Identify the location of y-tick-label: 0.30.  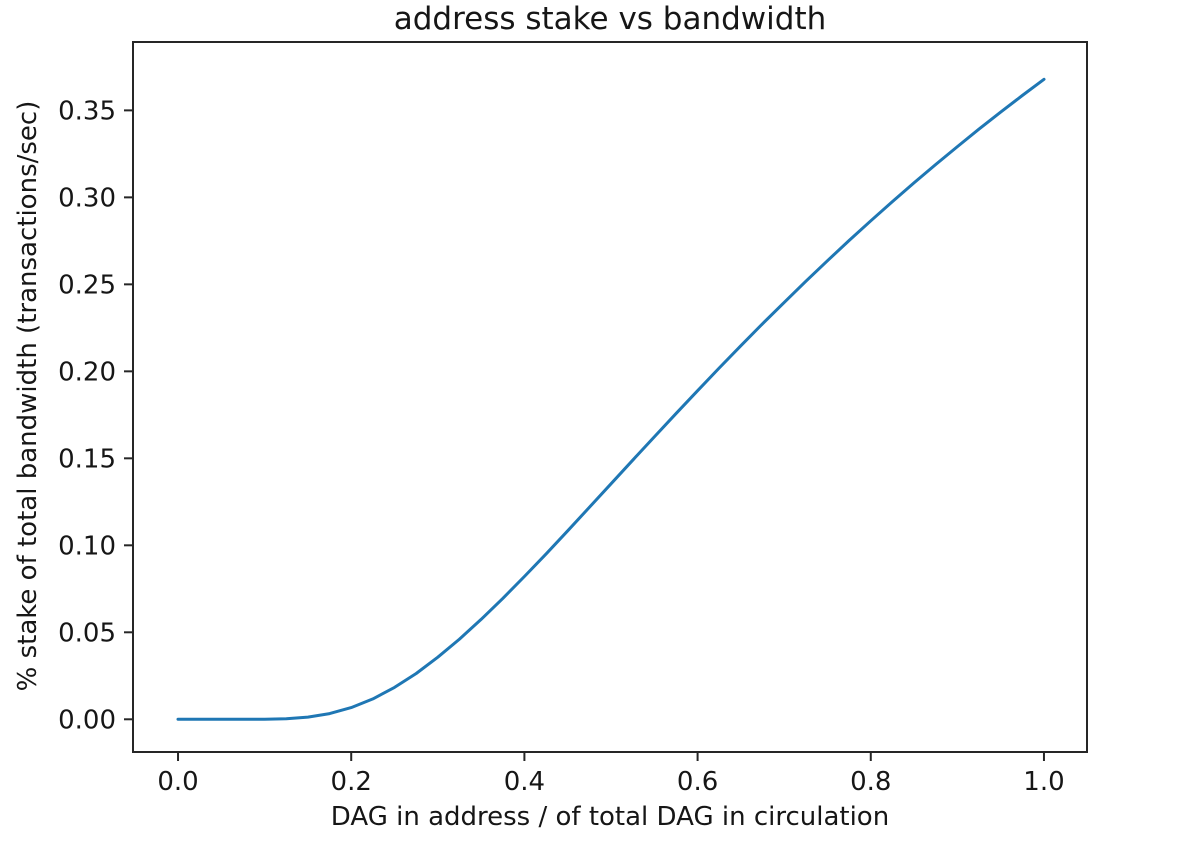
(87, 198).